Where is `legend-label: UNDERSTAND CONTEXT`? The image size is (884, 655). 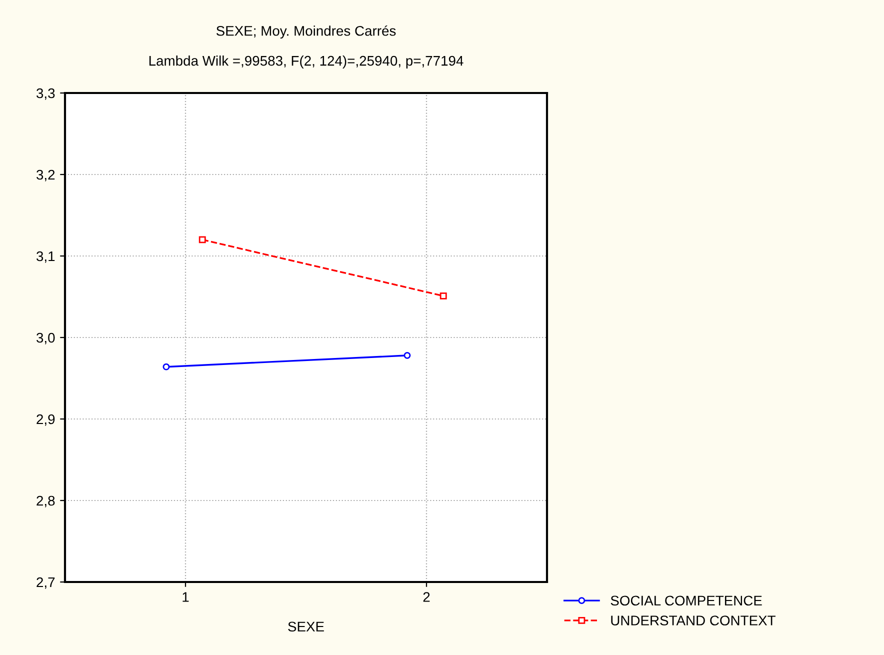 legend-label: UNDERSTAND CONTEXT is located at coordinates (693, 621).